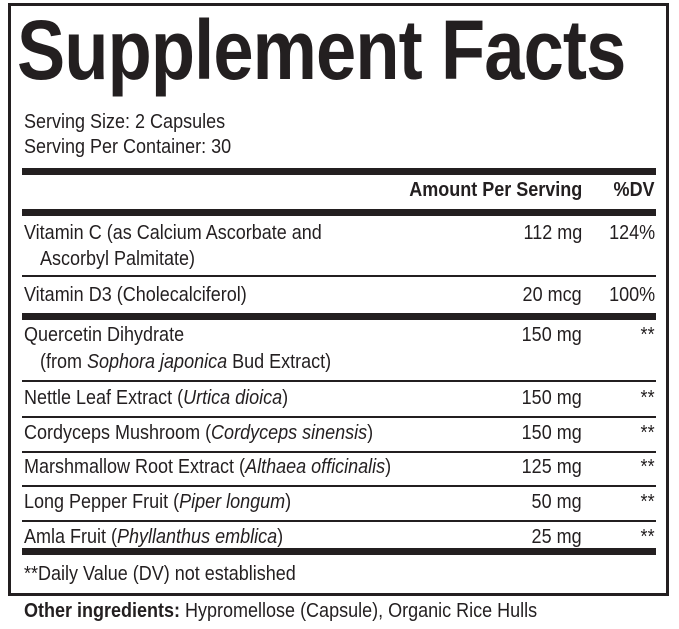 The height and width of the screenshot is (629, 679). I want to click on panel-title: Supplement Facts, so click(321, 50).